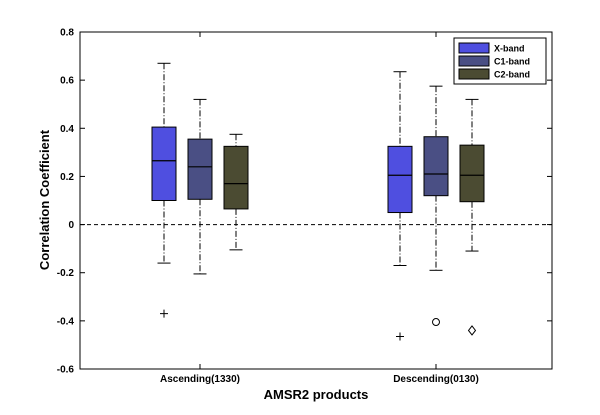 The width and height of the screenshot is (600, 415). What do you see at coordinates (66, 273) in the screenshot?
I see `y-tick-label: -0.2` at bounding box center [66, 273].